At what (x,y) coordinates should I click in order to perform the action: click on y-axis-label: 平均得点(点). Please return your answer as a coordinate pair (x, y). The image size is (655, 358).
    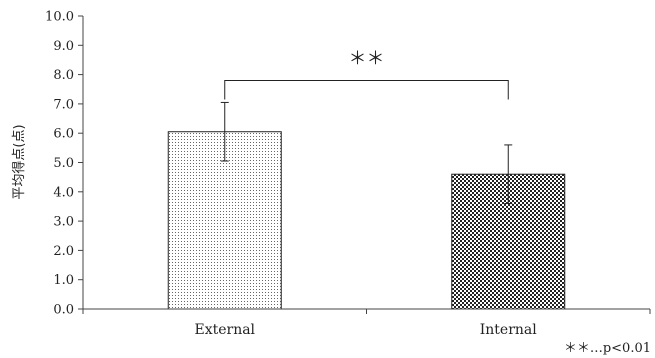
    Looking at the image, I should click on (19, 161).